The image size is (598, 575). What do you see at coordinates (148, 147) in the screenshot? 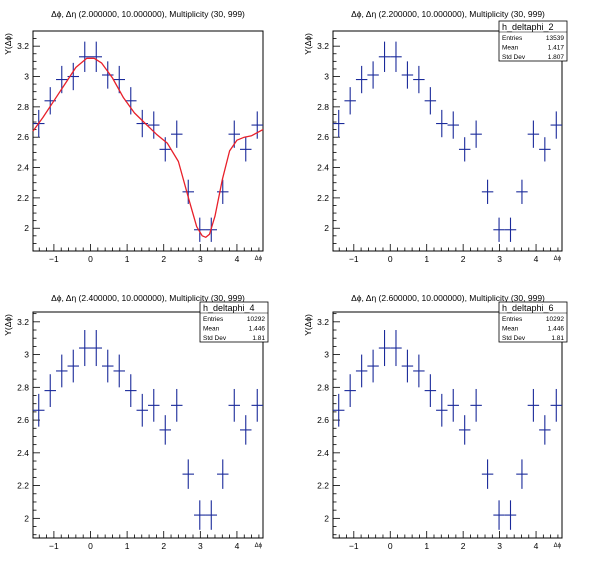
I see `fit-curve` at bounding box center [148, 147].